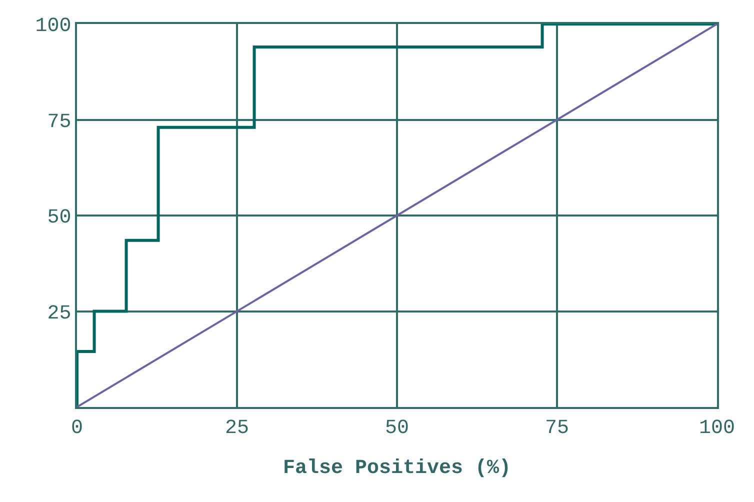 Image resolution: width=754 pixels, height=502 pixels. Describe the element at coordinates (59, 122) in the screenshot. I see `y-tick-label: 75` at that location.